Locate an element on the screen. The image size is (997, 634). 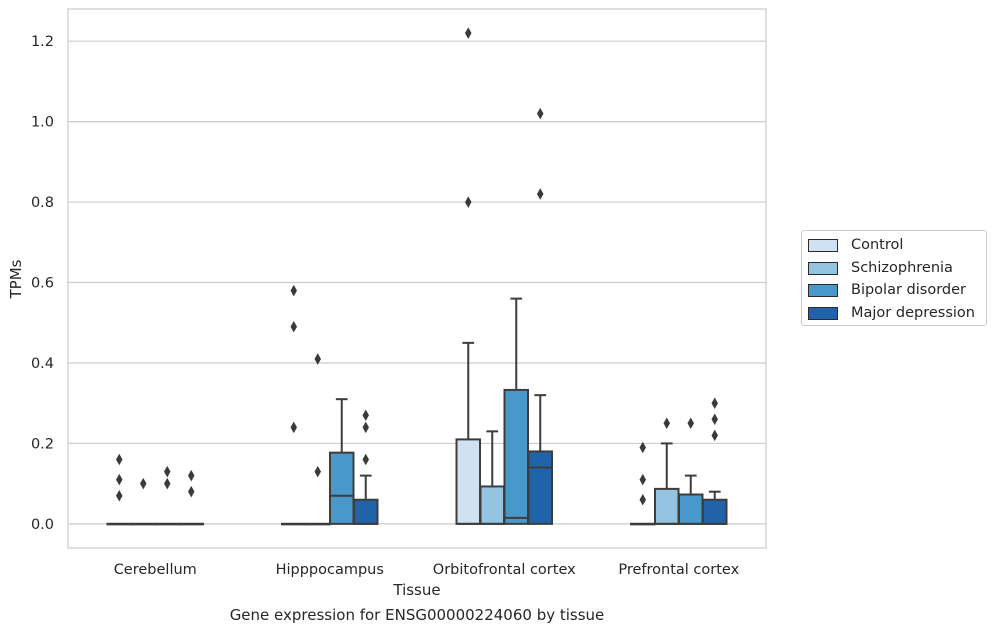
y-tick-label: 0.6 is located at coordinates (42, 284).